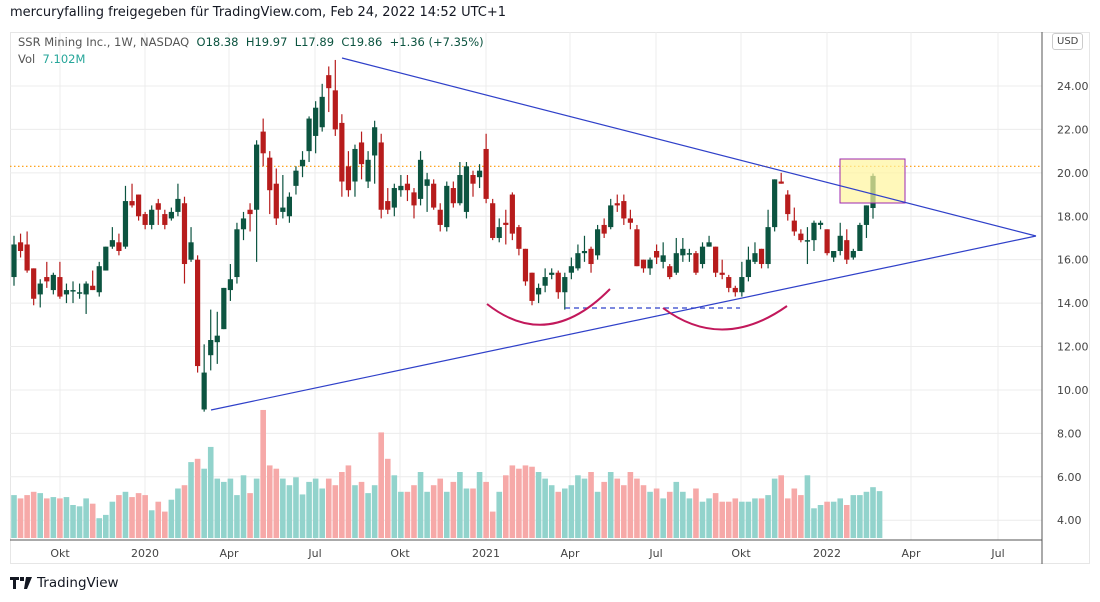 This screenshot has width=1100, height=602. I want to click on price-tick-label: 22.00, so click(1073, 129).